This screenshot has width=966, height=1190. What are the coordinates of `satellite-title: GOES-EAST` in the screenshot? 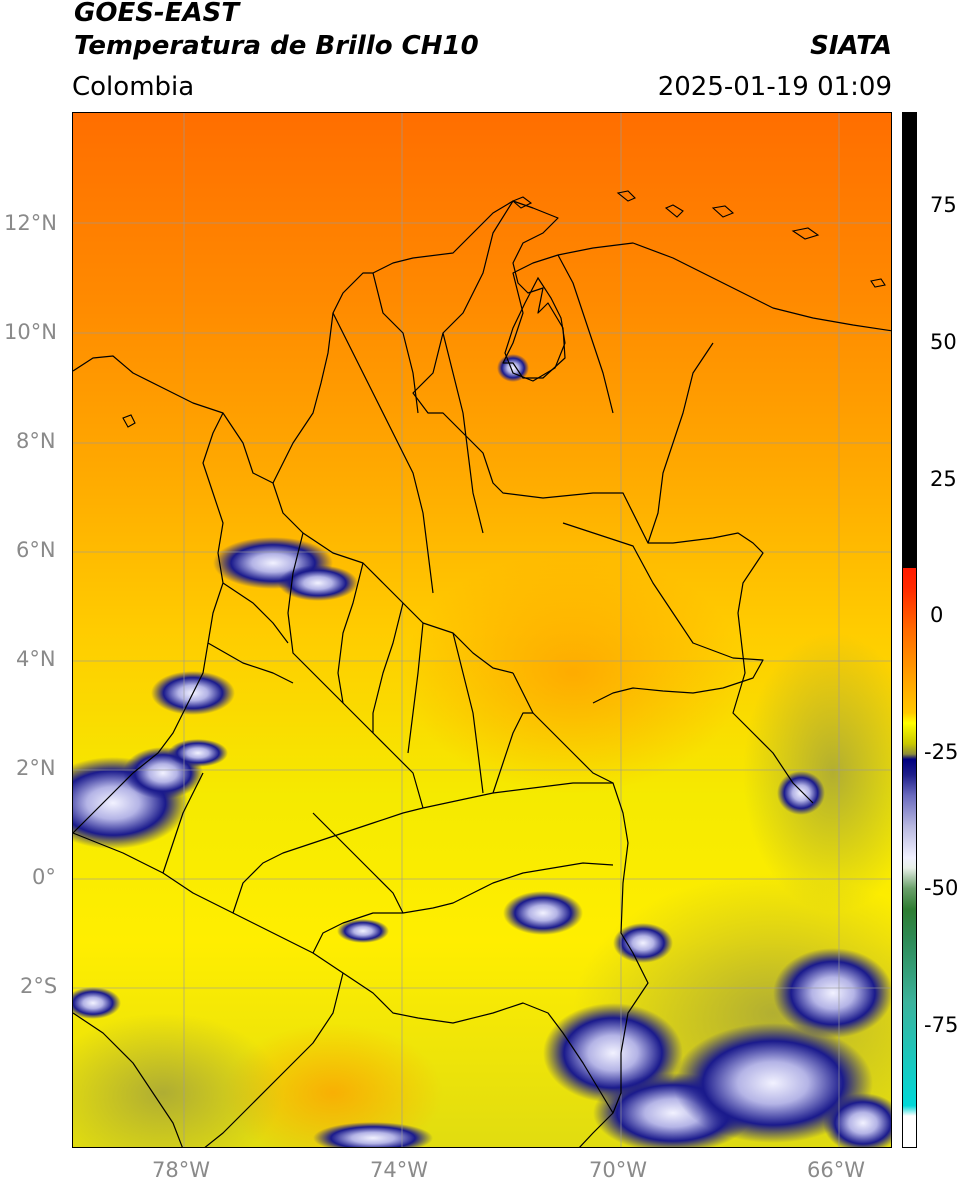 It's located at (157, 14).